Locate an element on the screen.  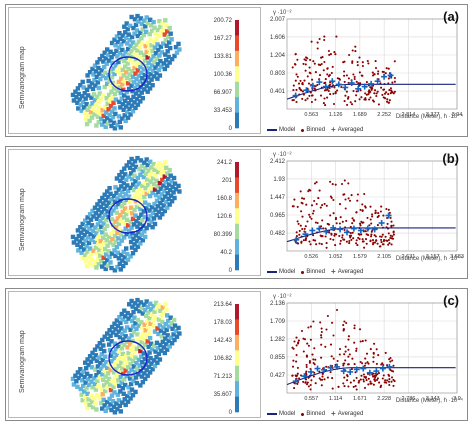
colorbar-tick-label: 66.907 is located at coordinates (223, 93).